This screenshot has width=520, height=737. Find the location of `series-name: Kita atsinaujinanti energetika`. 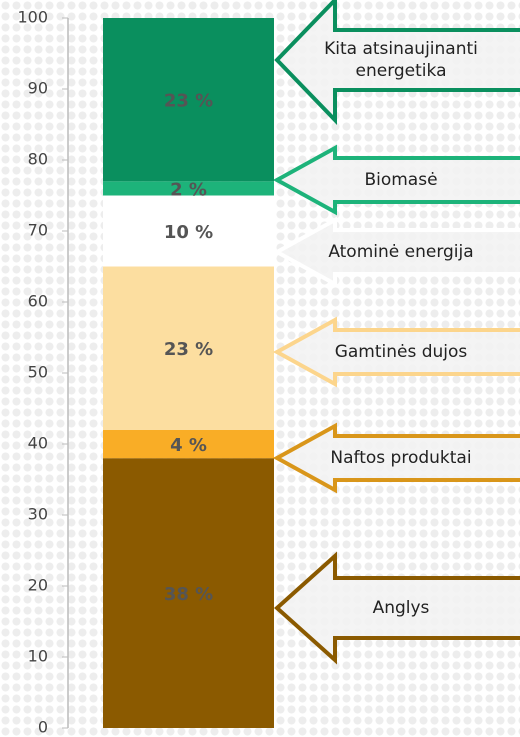

series-name: Kita atsinaujinanti energetika is located at coordinates (401, 60).